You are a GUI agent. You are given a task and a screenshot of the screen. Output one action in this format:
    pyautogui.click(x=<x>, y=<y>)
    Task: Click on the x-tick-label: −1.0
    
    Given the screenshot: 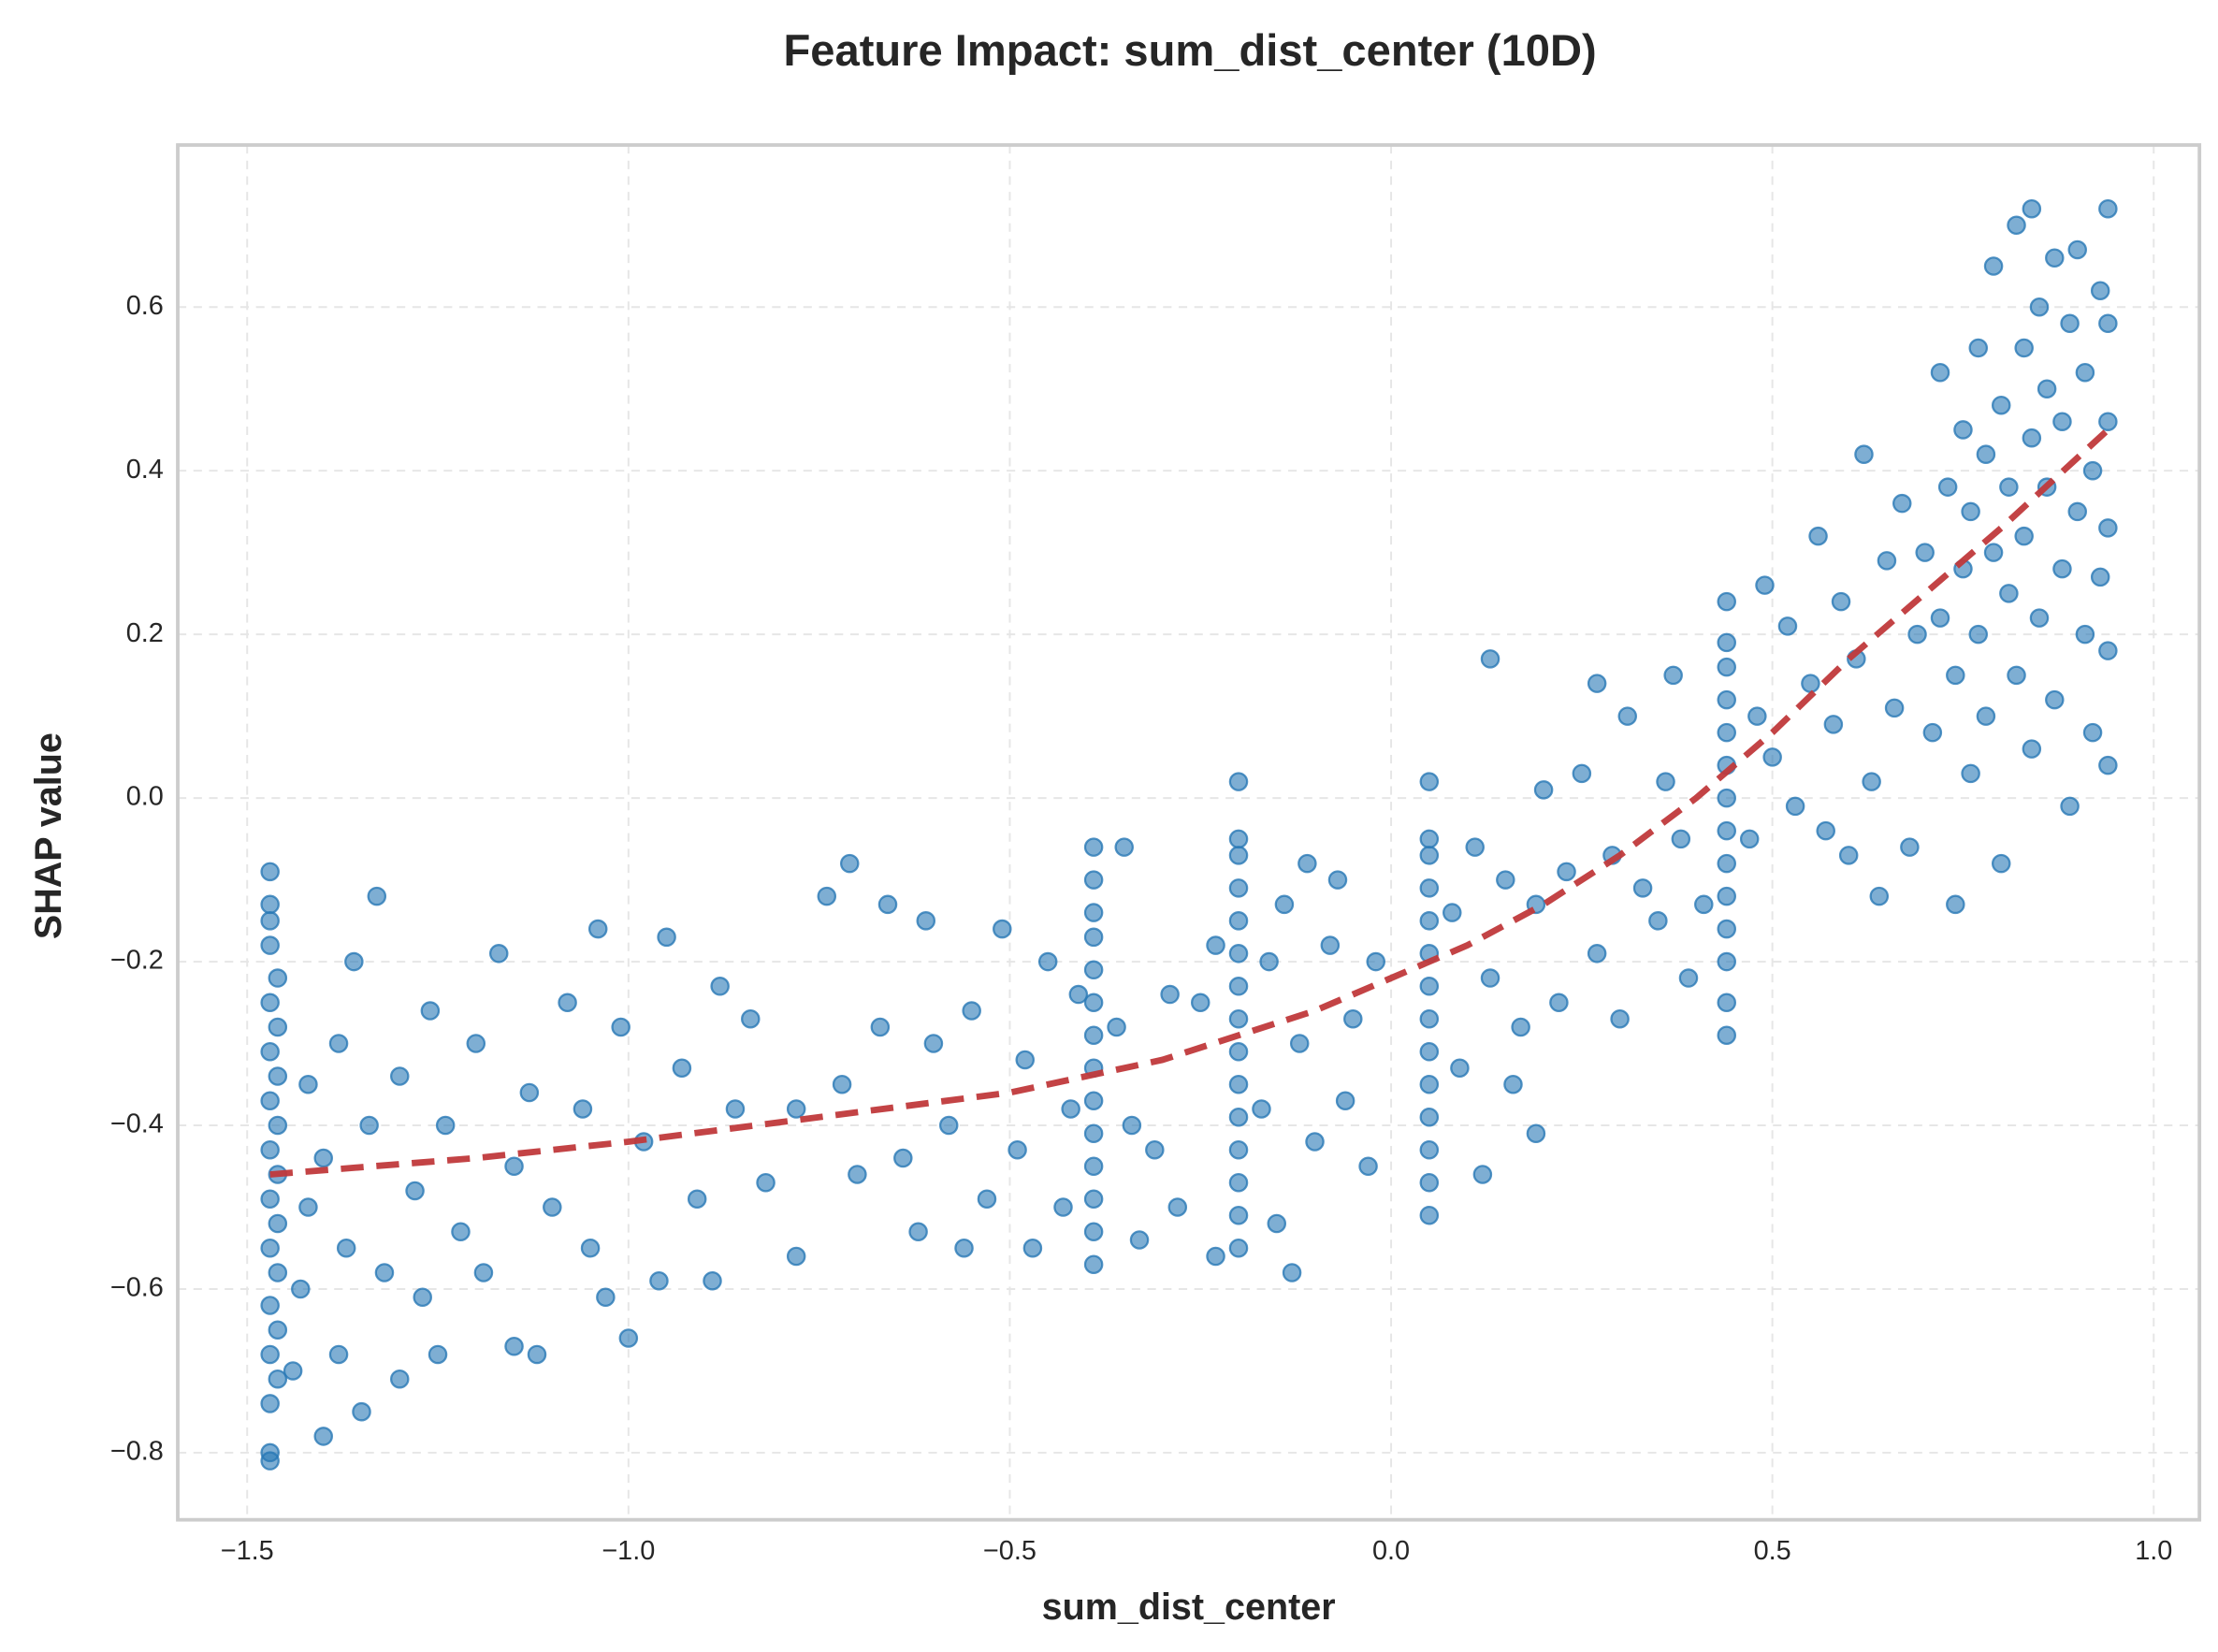 What is the action you would take?
    pyautogui.click(x=628, y=1551)
    